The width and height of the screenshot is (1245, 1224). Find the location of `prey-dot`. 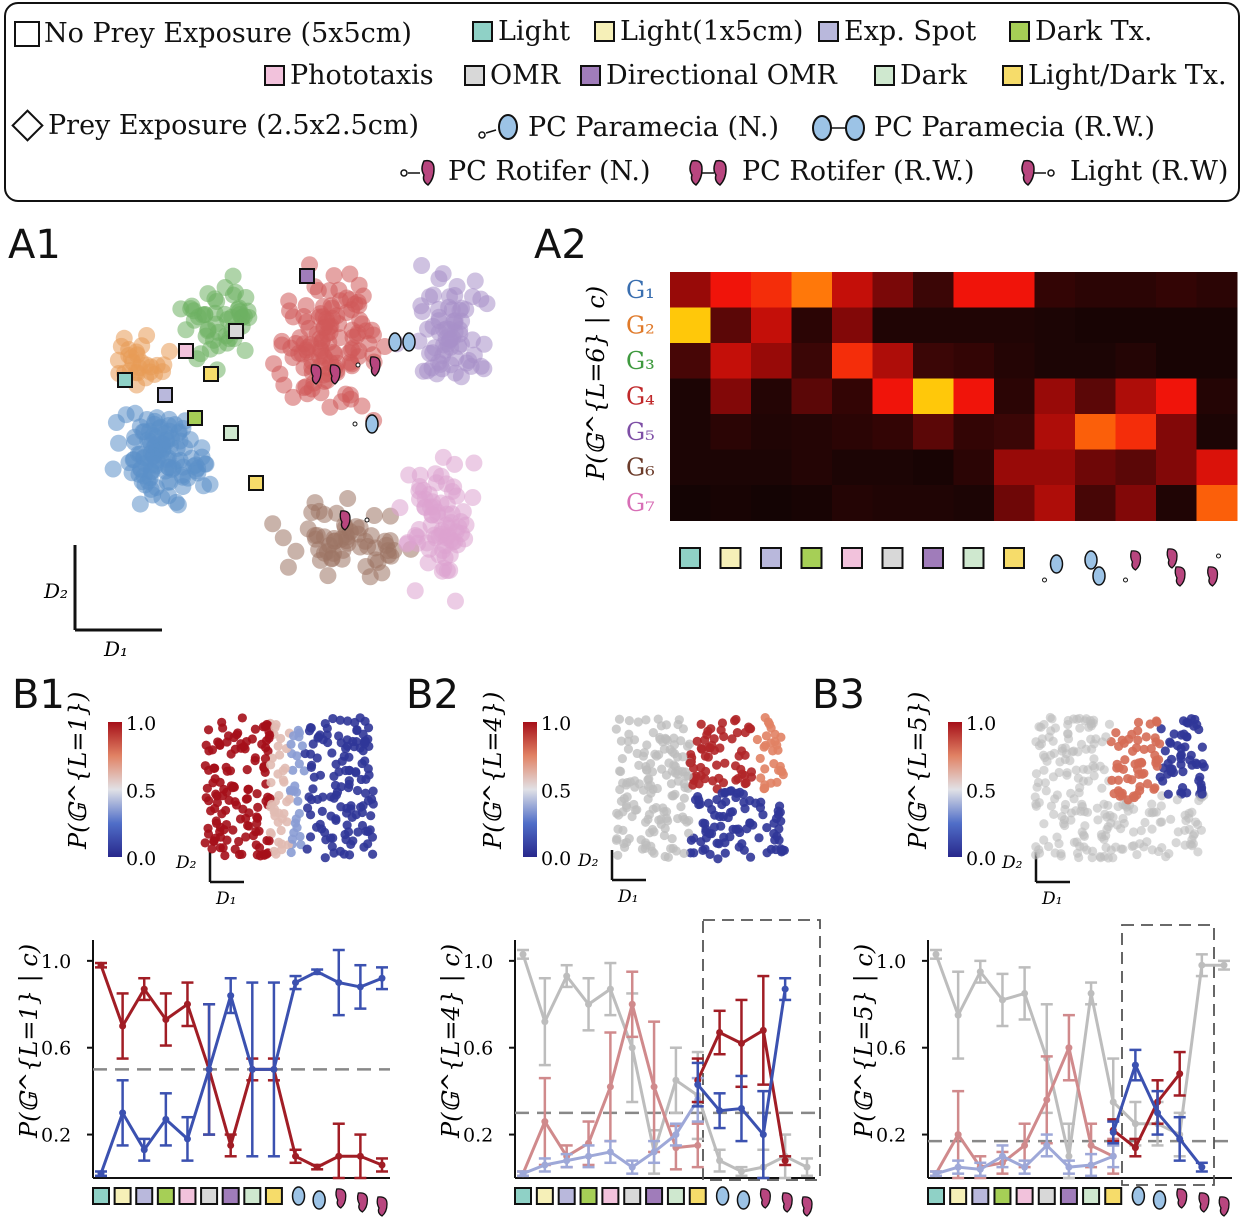

prey-dot is located at coordinates (355, 424).